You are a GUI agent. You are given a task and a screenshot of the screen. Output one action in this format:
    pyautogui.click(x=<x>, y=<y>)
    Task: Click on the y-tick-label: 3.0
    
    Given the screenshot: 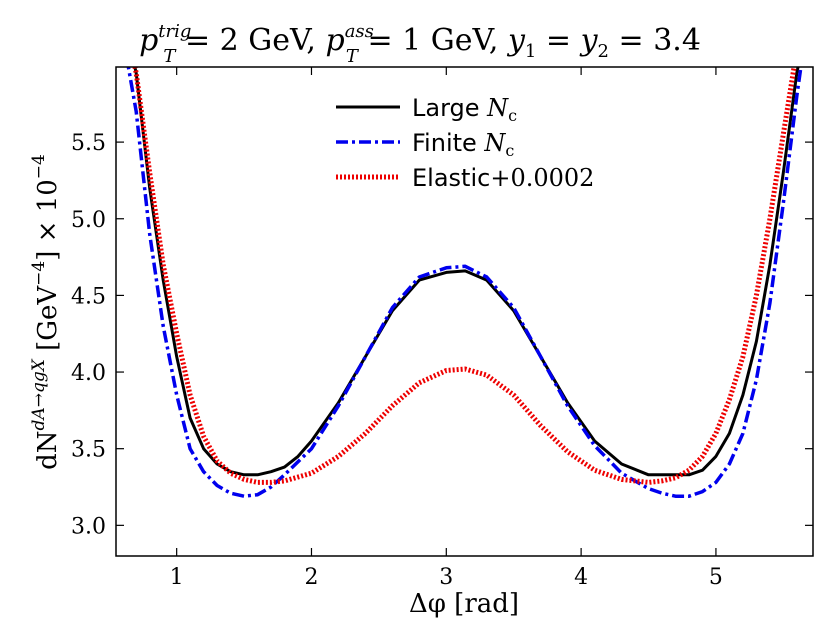 What is the action you would take?
    pyautogui.click(x=88, y=526)
    